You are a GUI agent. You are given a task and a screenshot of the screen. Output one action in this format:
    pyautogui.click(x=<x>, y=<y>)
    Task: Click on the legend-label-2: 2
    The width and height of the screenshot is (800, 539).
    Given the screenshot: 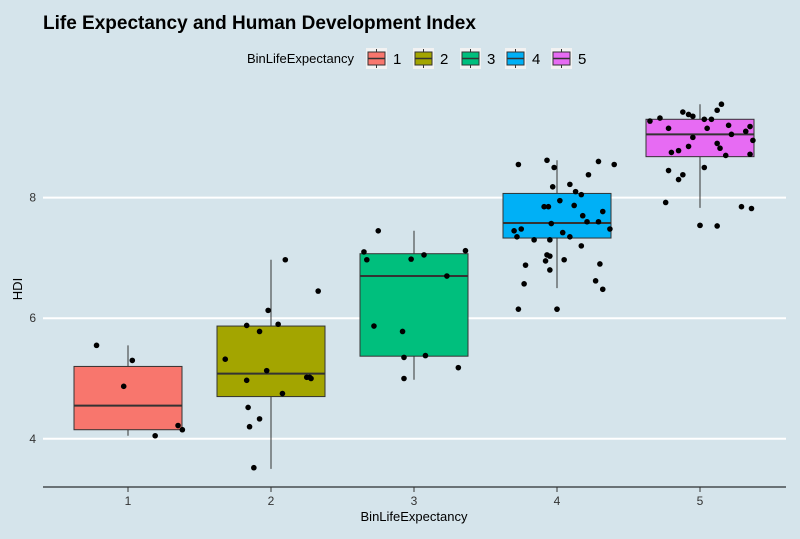 What is the action you would take?
    pyautogui.click(x=444, y=59)
    